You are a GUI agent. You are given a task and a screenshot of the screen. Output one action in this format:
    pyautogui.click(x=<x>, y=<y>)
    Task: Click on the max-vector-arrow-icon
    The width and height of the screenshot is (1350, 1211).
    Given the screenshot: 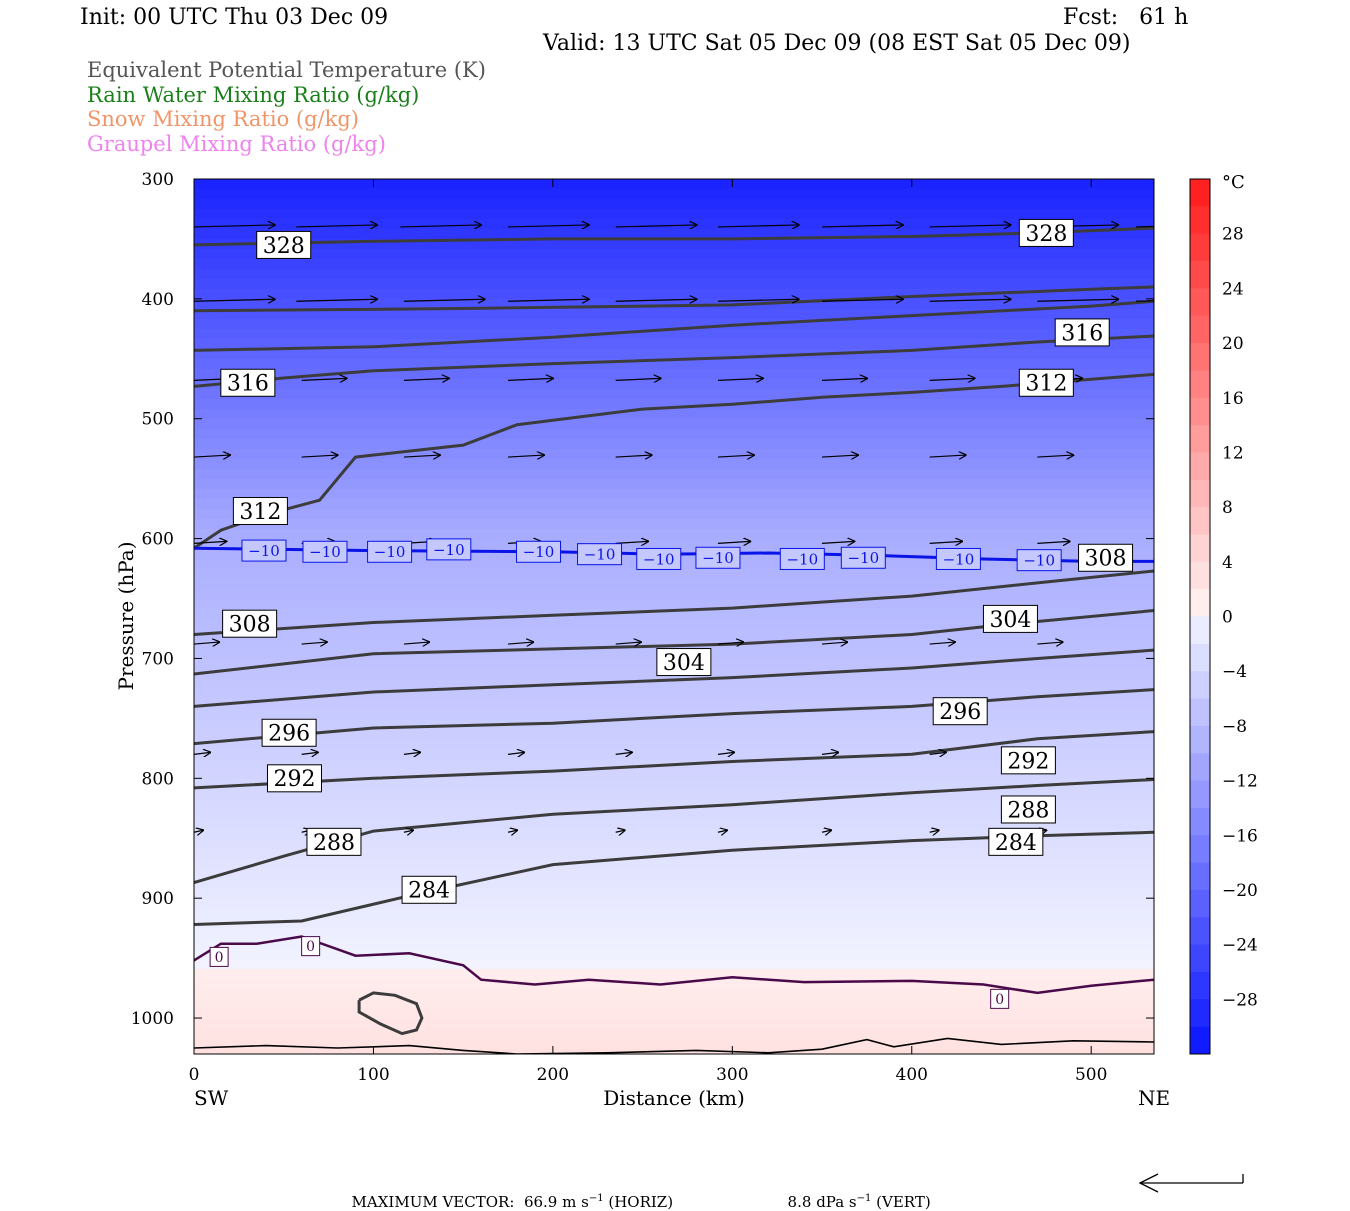 What is the action you would take?
    pyautogui.click(x=1191, y=1183)
    